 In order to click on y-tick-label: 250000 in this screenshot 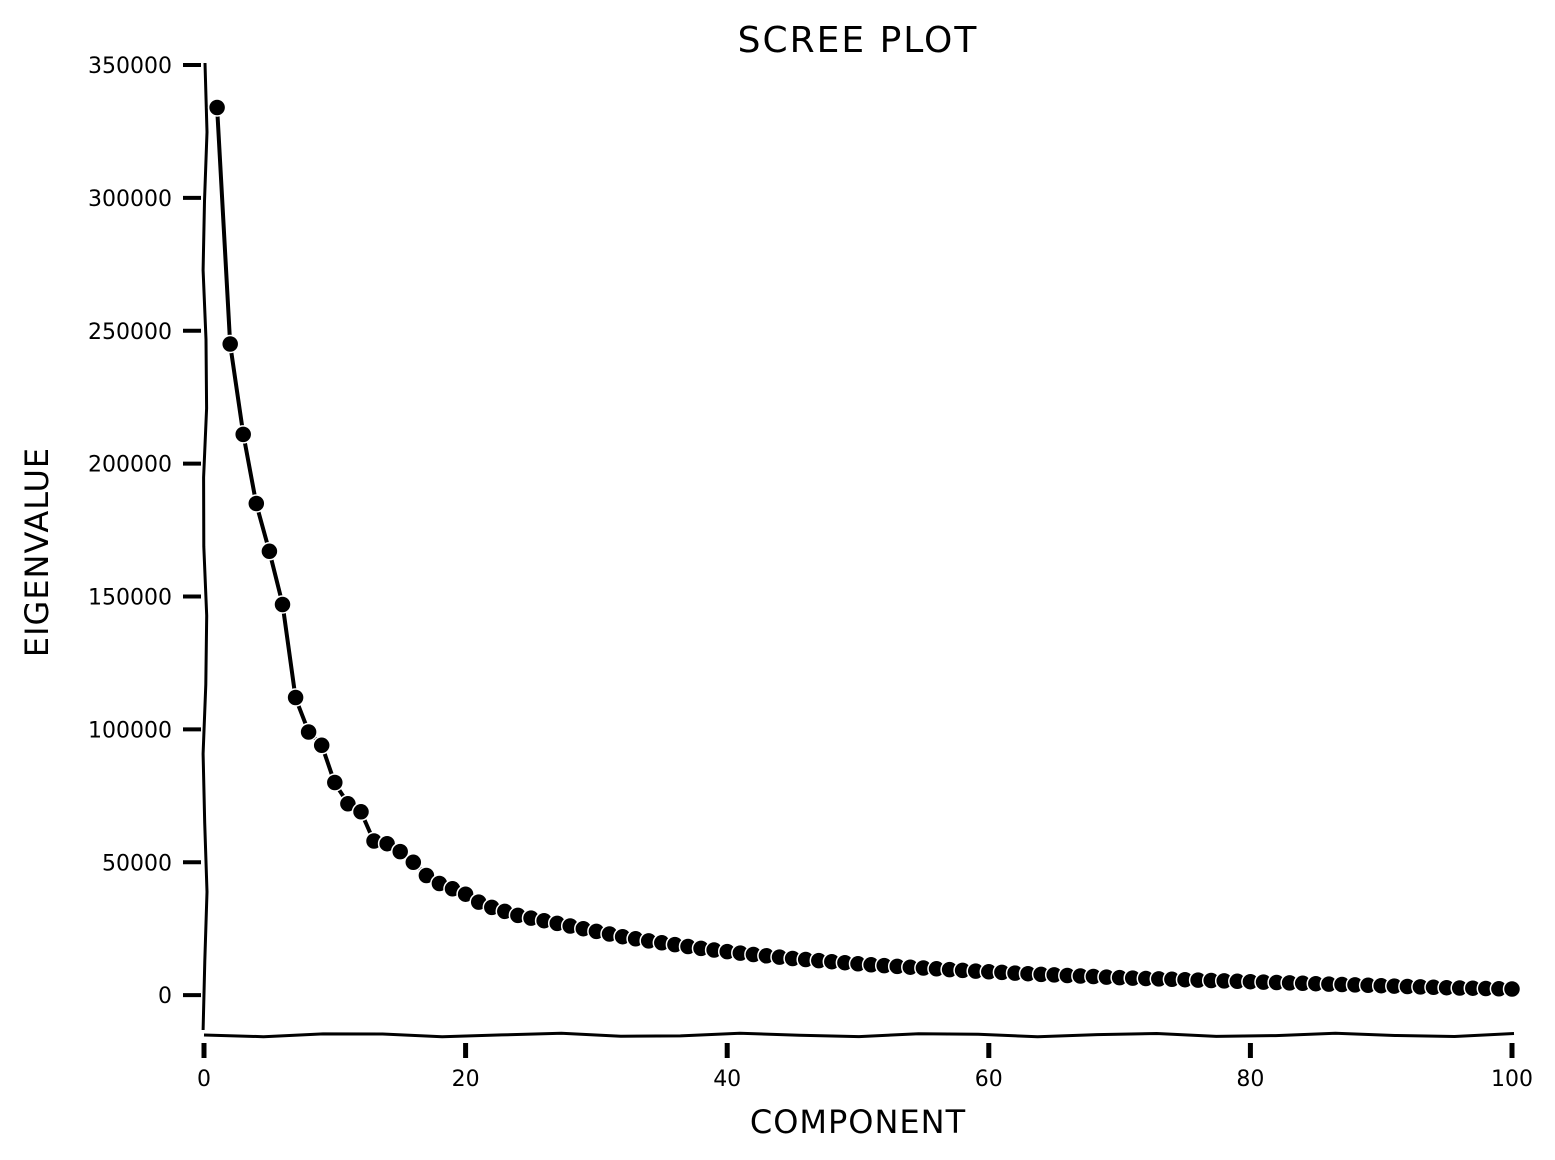, I will do `click(130, 332)`.